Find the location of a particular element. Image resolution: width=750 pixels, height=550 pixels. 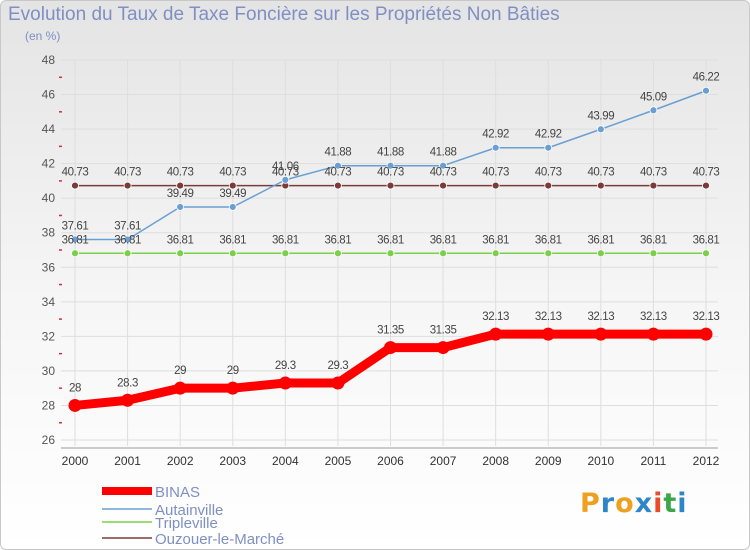

logo-letter: o is located at coordinates (625, 503).